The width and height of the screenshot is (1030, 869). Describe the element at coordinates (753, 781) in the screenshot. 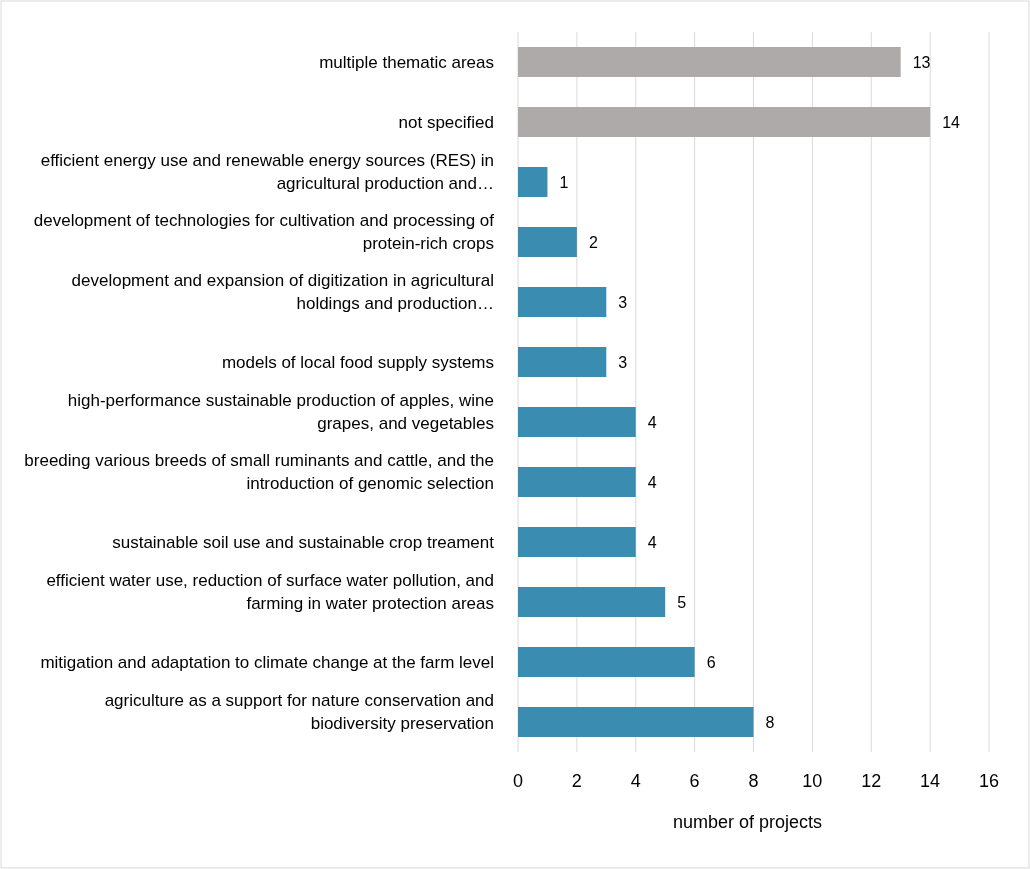

I see `x-tick-label: 8` at that location.